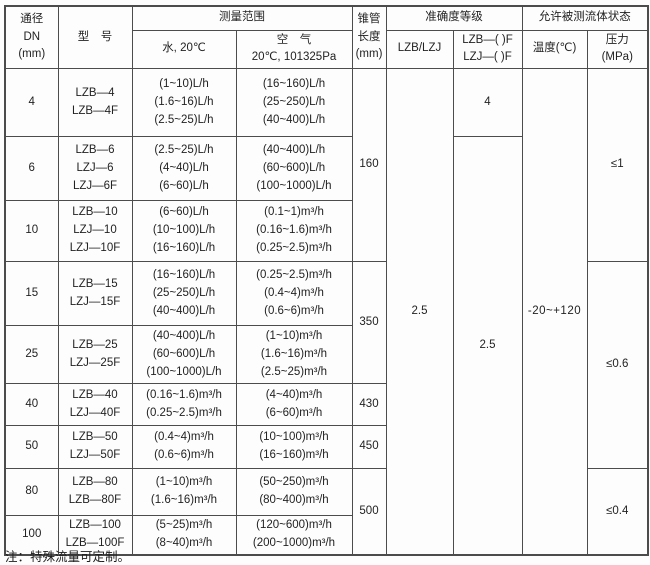 Image resolution: width=650 pixels, height=565 pixels. I want to click on pressure-limit-1: ≤1, so click(617, 165).